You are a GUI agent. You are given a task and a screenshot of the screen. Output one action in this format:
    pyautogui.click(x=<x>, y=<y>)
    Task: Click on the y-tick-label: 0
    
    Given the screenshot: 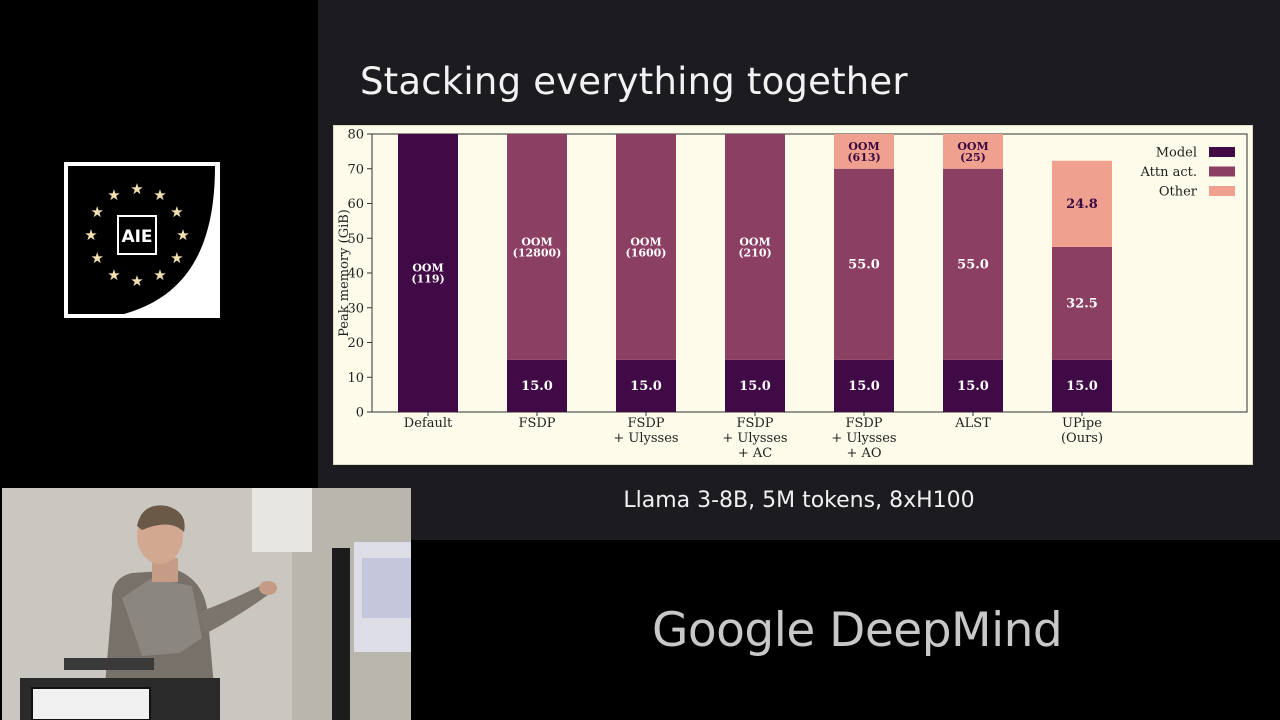 What is the action you would take?
    pyautogui.click(x=360, y=413)
    